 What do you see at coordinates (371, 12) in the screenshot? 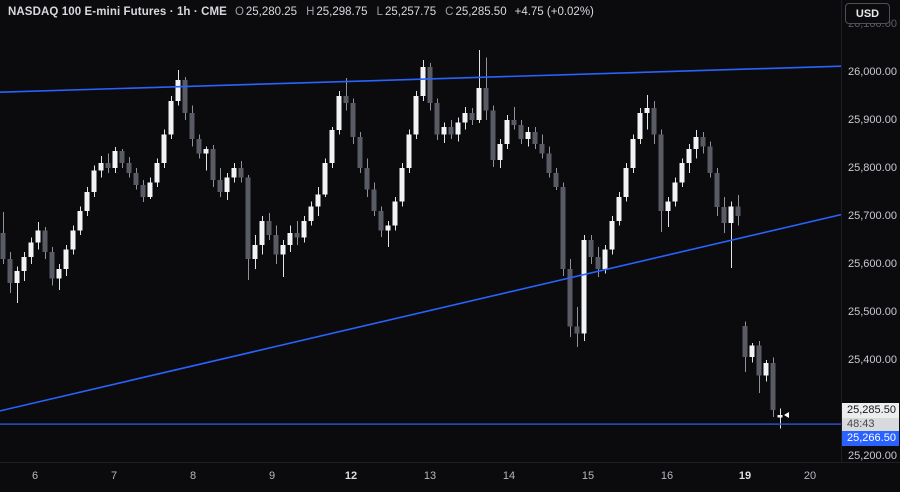
I see `ohlc-values: O 25,280.25 H 25,298.75 L 25,257.75 C 25,285.50` at bounding box center [371, 12].